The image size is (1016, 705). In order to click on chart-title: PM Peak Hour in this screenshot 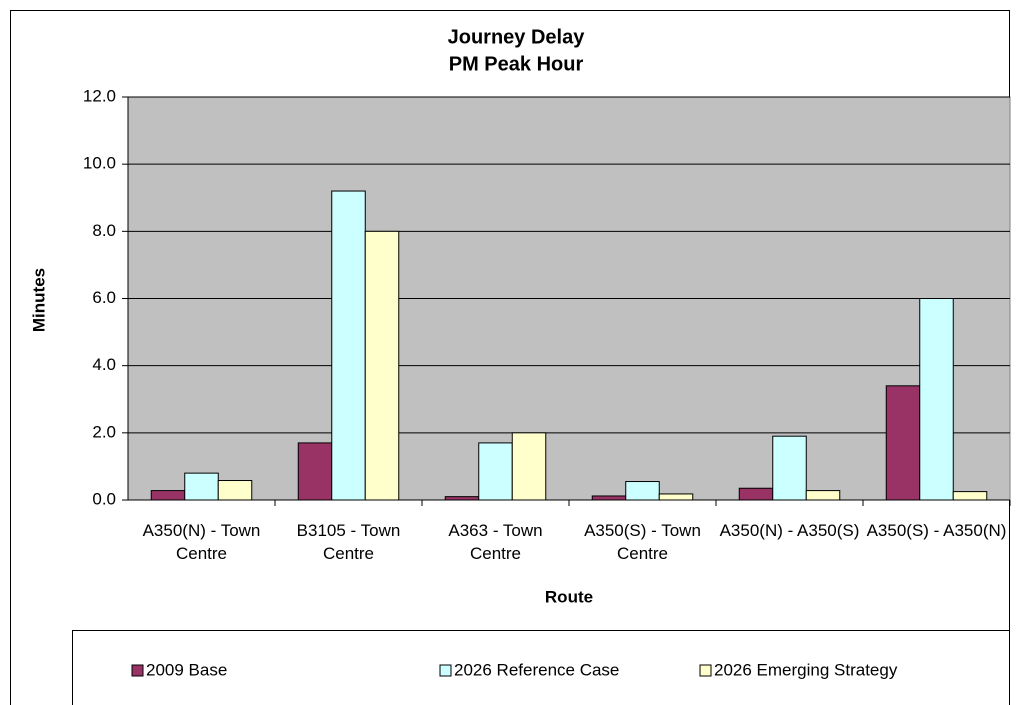, I will do `click(516, 64)`.